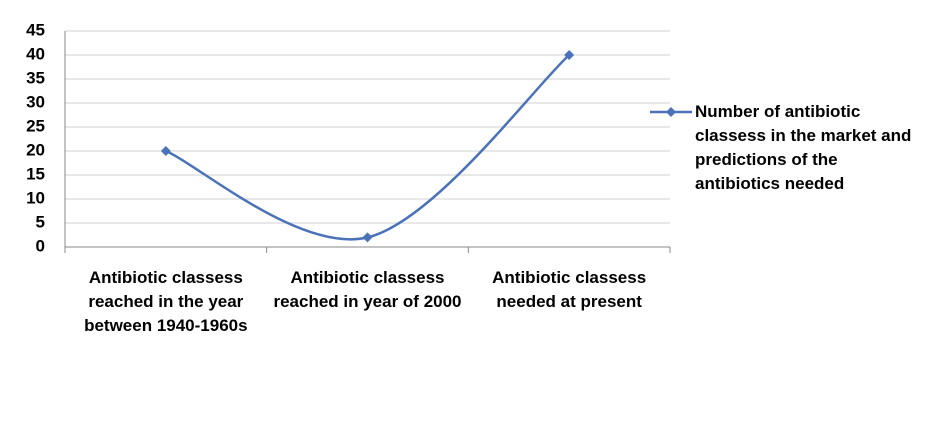 The image size is (937, 423). I want to click on y-tick-label: 30, so click(35, 101).